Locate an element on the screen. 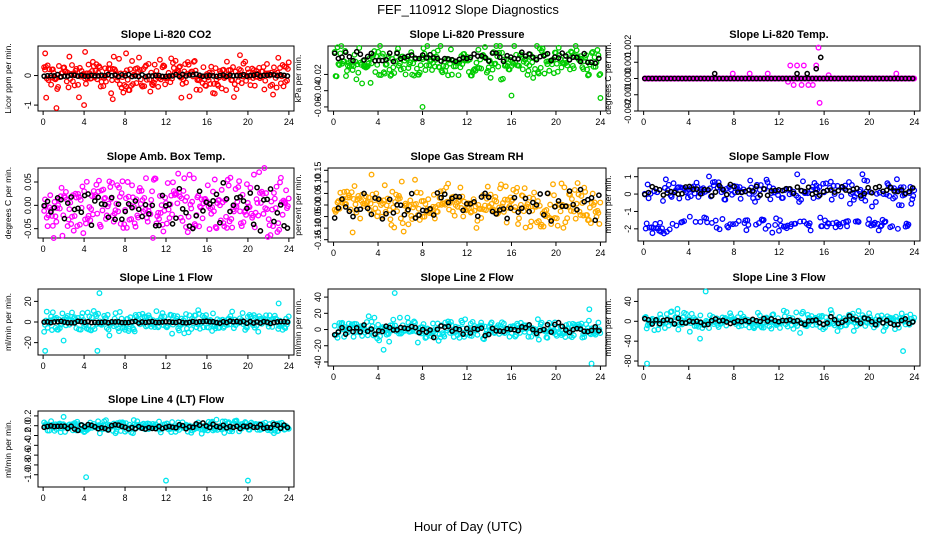  y-tick-label: -0.02 is located at coordinates (318, 74).